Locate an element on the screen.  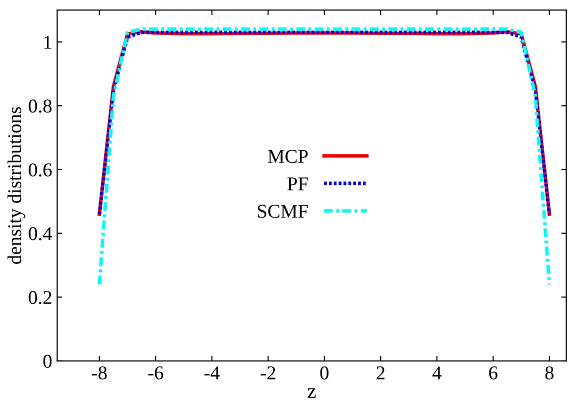
y-tick-label: 0.6 is located at coordinates (40, 170).